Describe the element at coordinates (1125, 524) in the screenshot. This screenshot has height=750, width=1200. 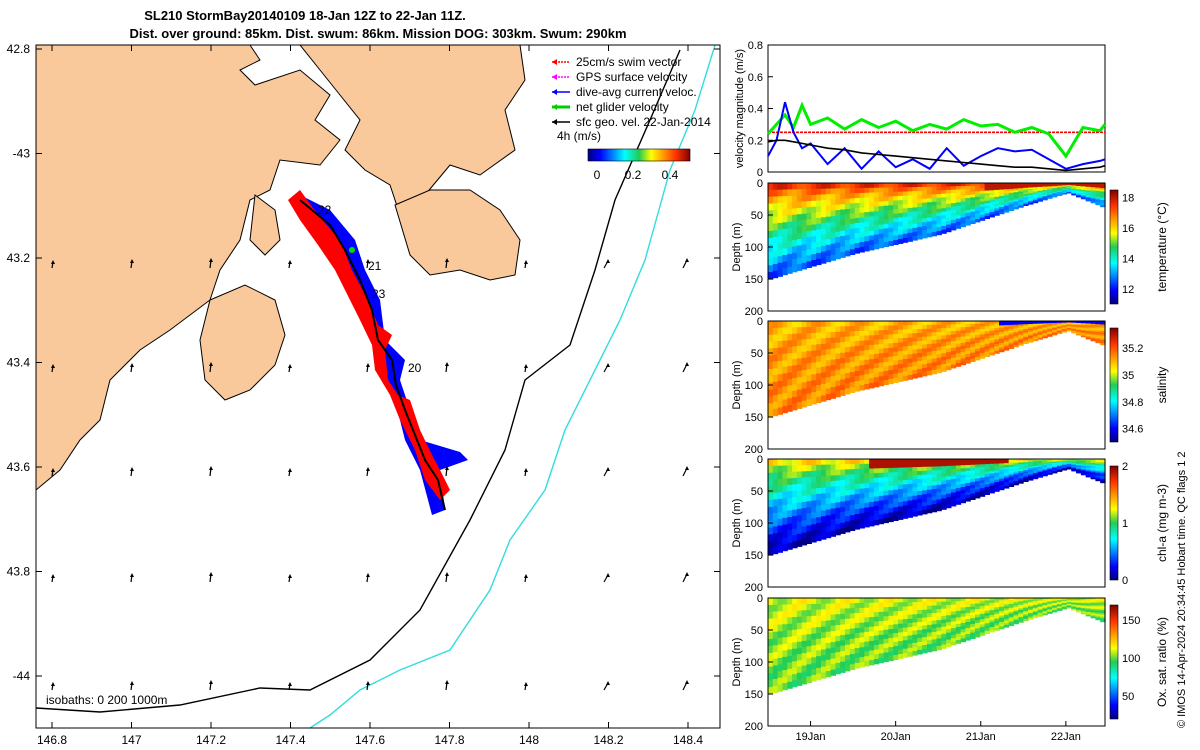
I see `colorbar-tick-label: 1` at that location.